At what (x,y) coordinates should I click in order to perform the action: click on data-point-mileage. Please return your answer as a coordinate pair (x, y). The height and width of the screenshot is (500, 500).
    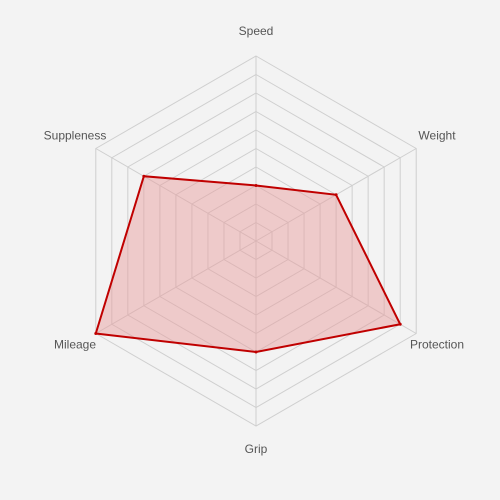
    Looking at the image, I should click on (96, 333).